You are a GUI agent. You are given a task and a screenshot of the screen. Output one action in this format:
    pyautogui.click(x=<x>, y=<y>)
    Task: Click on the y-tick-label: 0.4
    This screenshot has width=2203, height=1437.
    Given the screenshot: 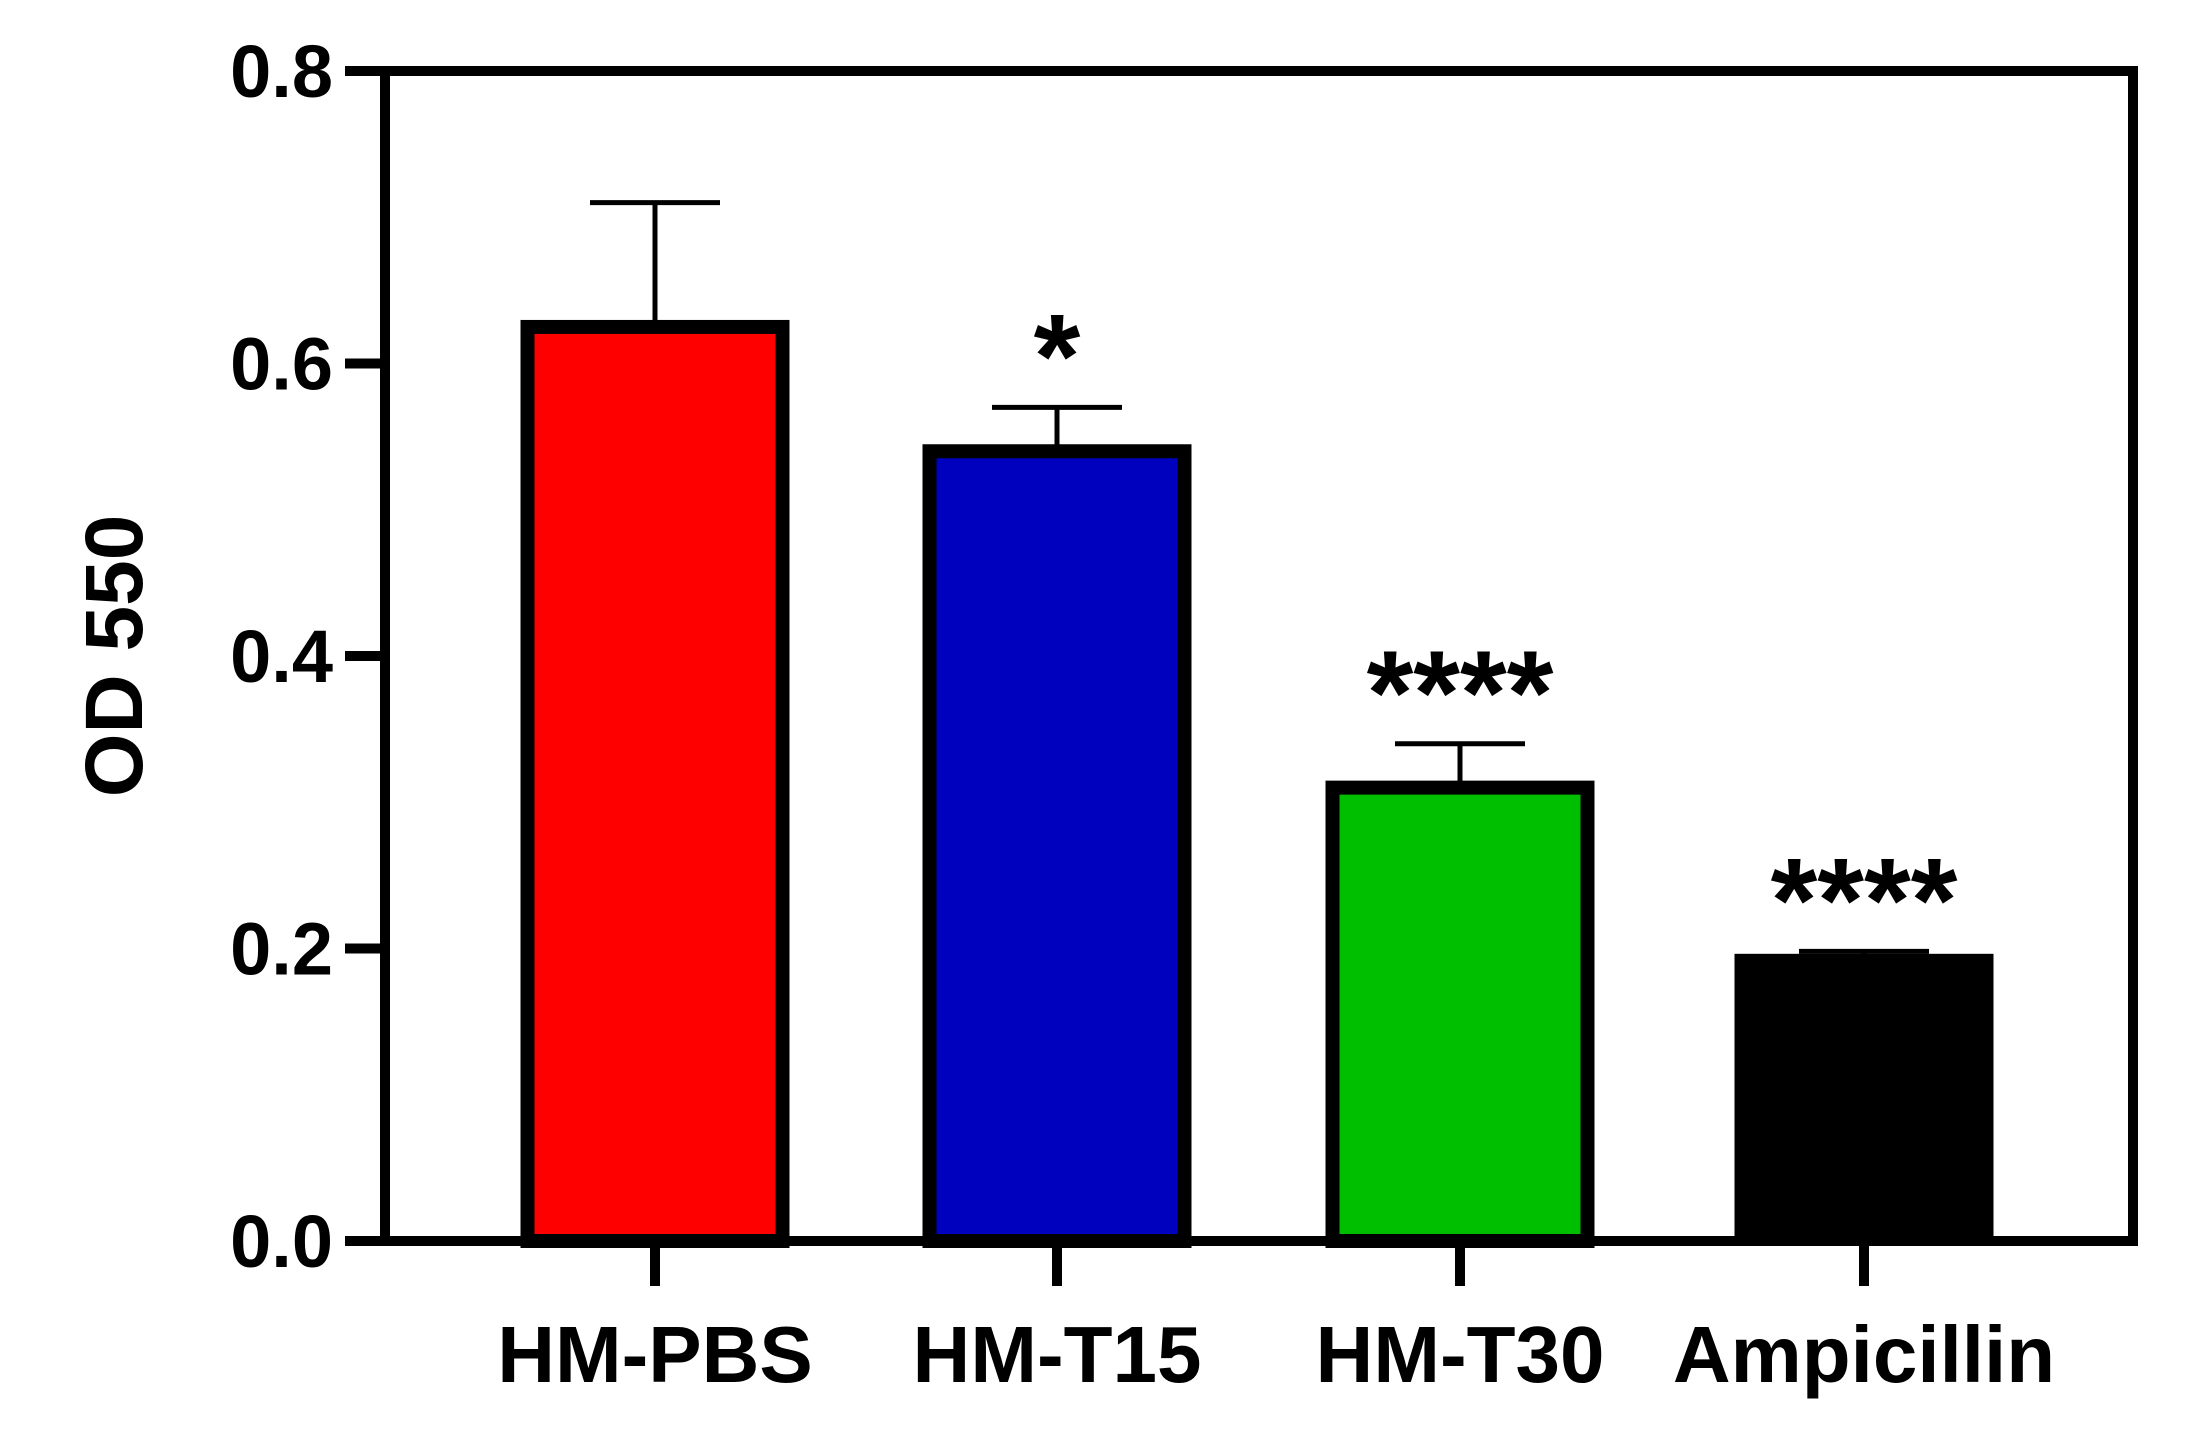 What is the action you would take?
    pyautogui.click(x=281, y=656)
    